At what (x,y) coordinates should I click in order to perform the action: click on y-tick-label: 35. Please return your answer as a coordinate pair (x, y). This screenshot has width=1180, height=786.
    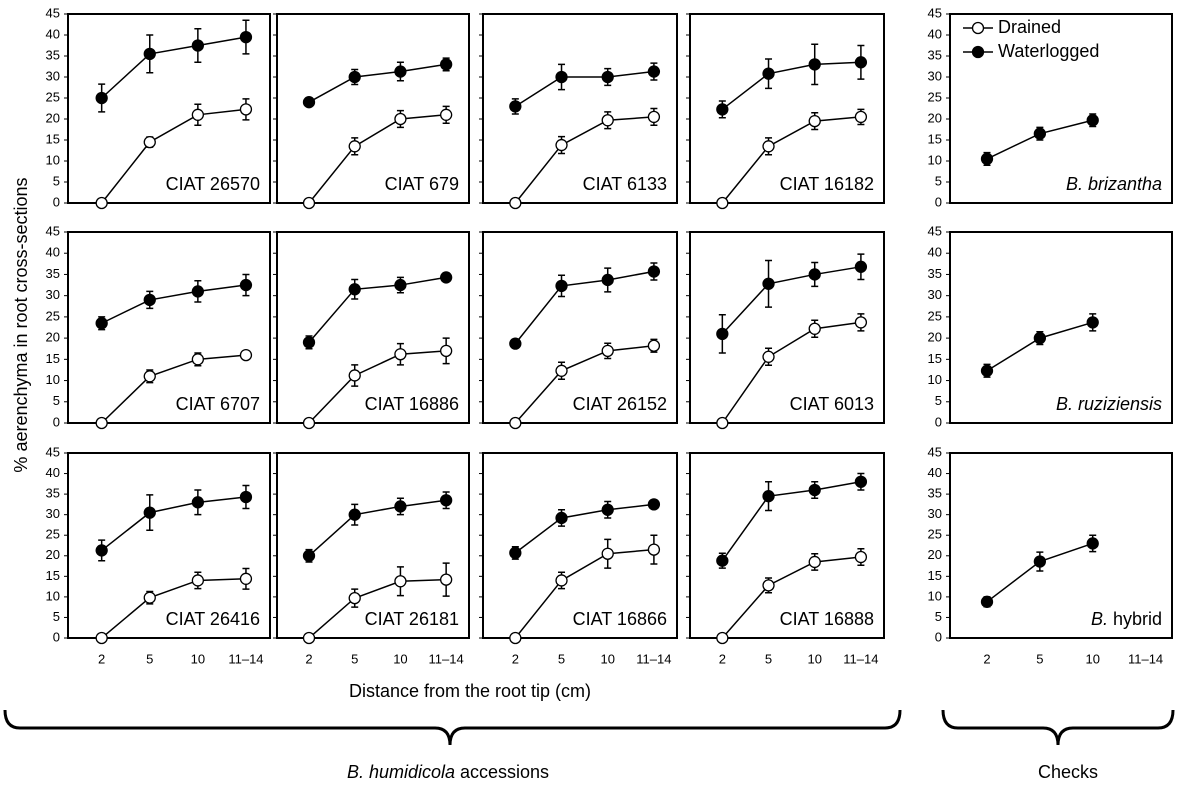
    Looking at the image, I should click on (53, 493).